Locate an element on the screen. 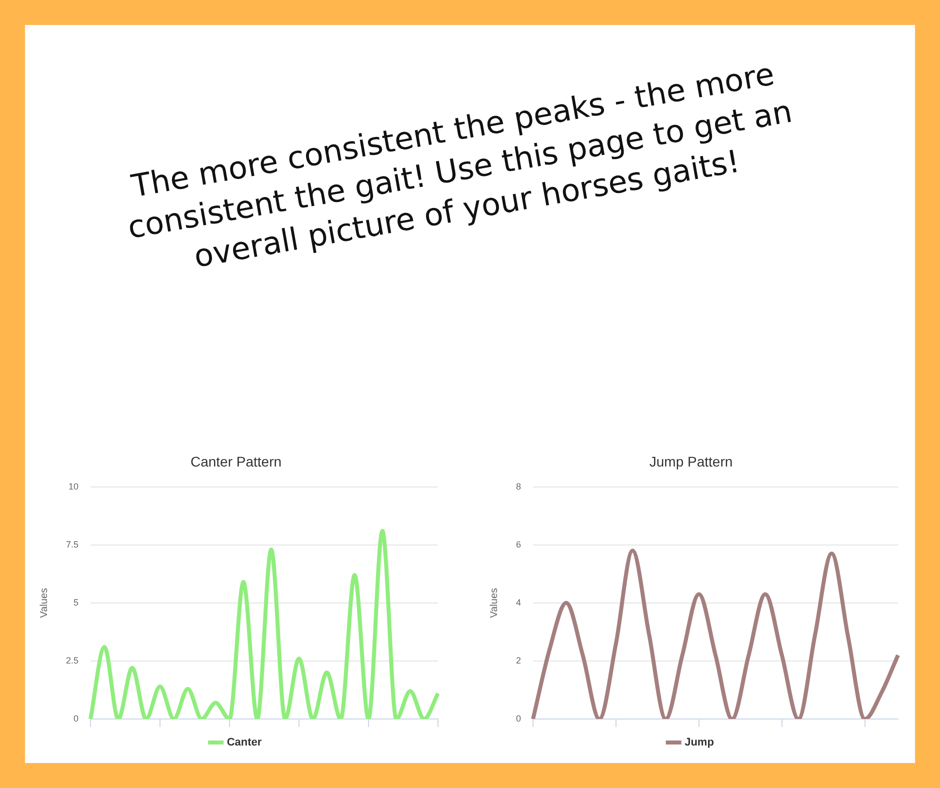 The width and height of the screenshot is (940, 788). chart-title: Canter Pattern is located at coordinates (236, 461).